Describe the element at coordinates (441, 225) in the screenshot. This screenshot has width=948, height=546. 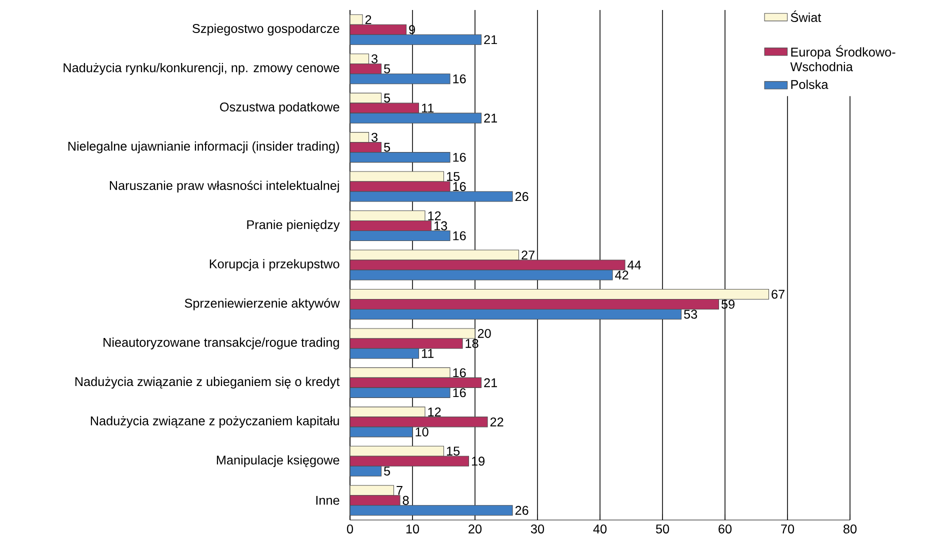
I see `data-label: 13` at that location.